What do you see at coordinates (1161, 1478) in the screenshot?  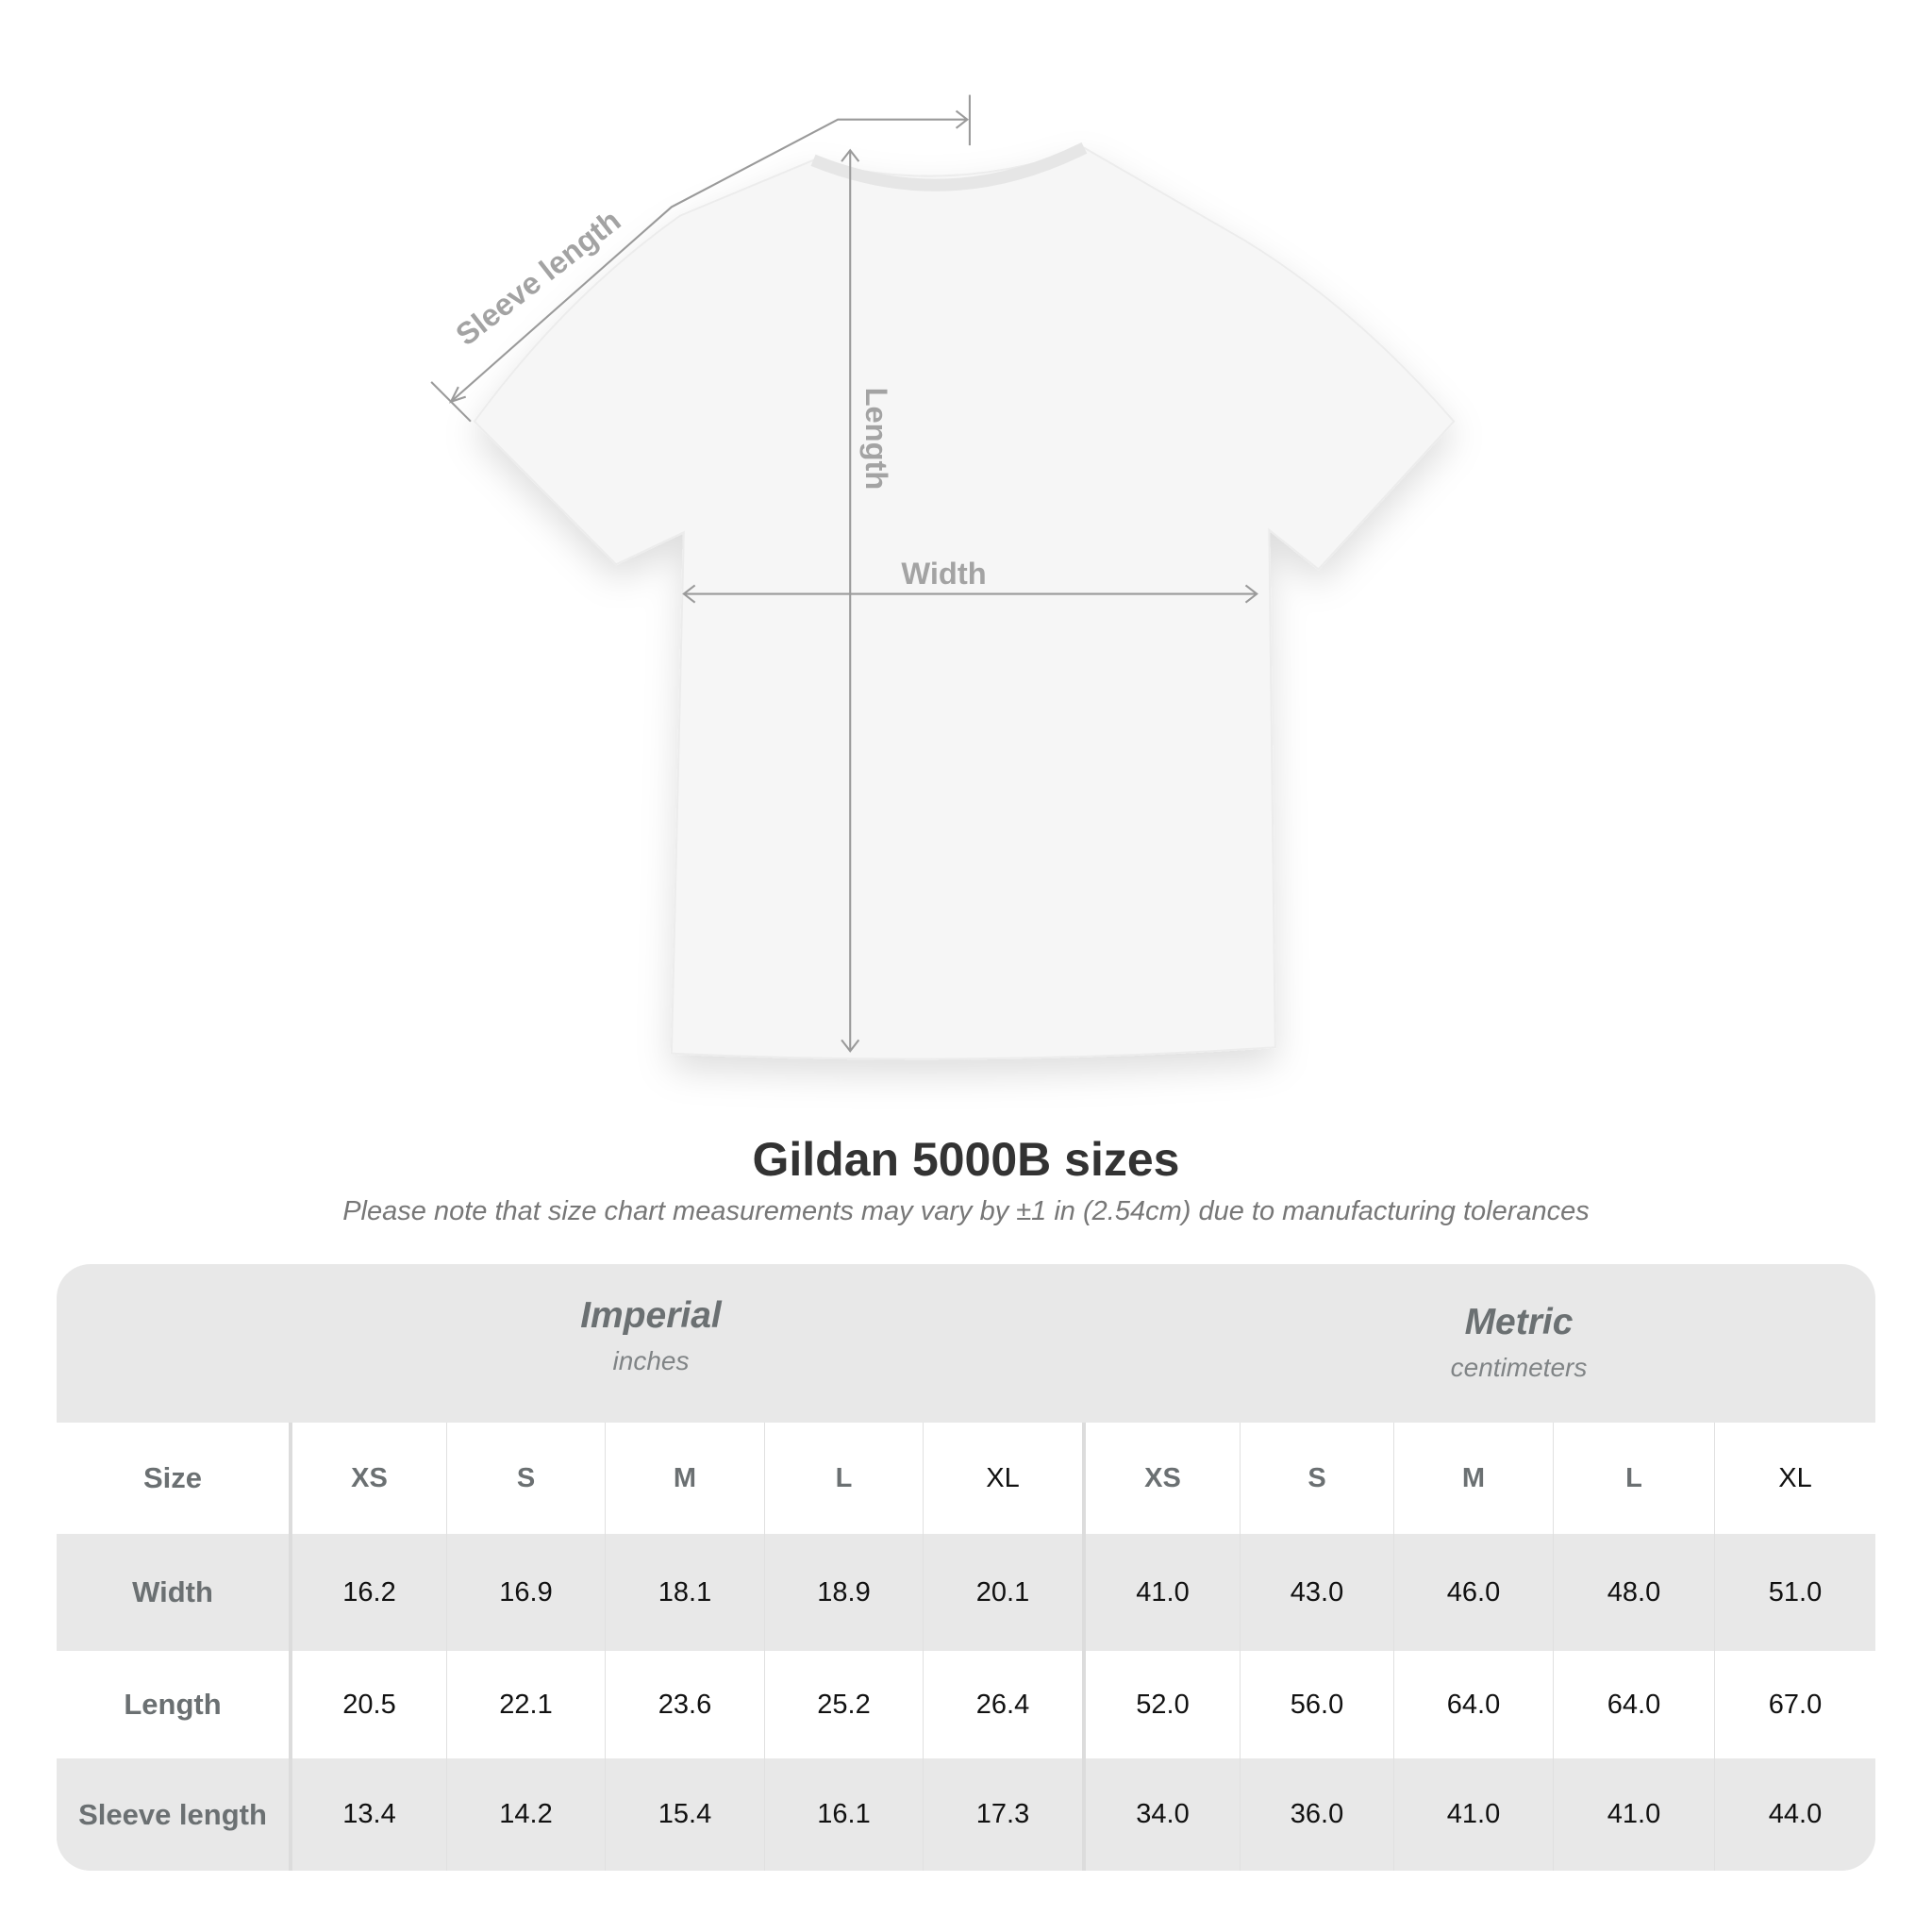 I see `metric-size-xs: XS` at bounding box center [1161, 1478].